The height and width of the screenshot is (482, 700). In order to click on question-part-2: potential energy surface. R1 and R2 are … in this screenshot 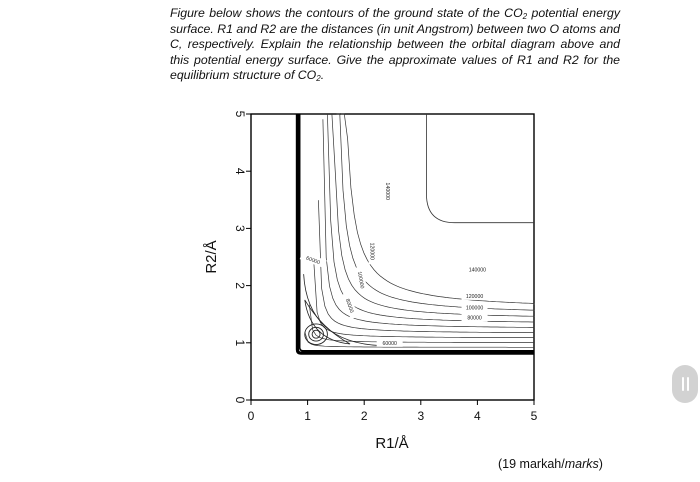, I will do `click(395, 44)`.